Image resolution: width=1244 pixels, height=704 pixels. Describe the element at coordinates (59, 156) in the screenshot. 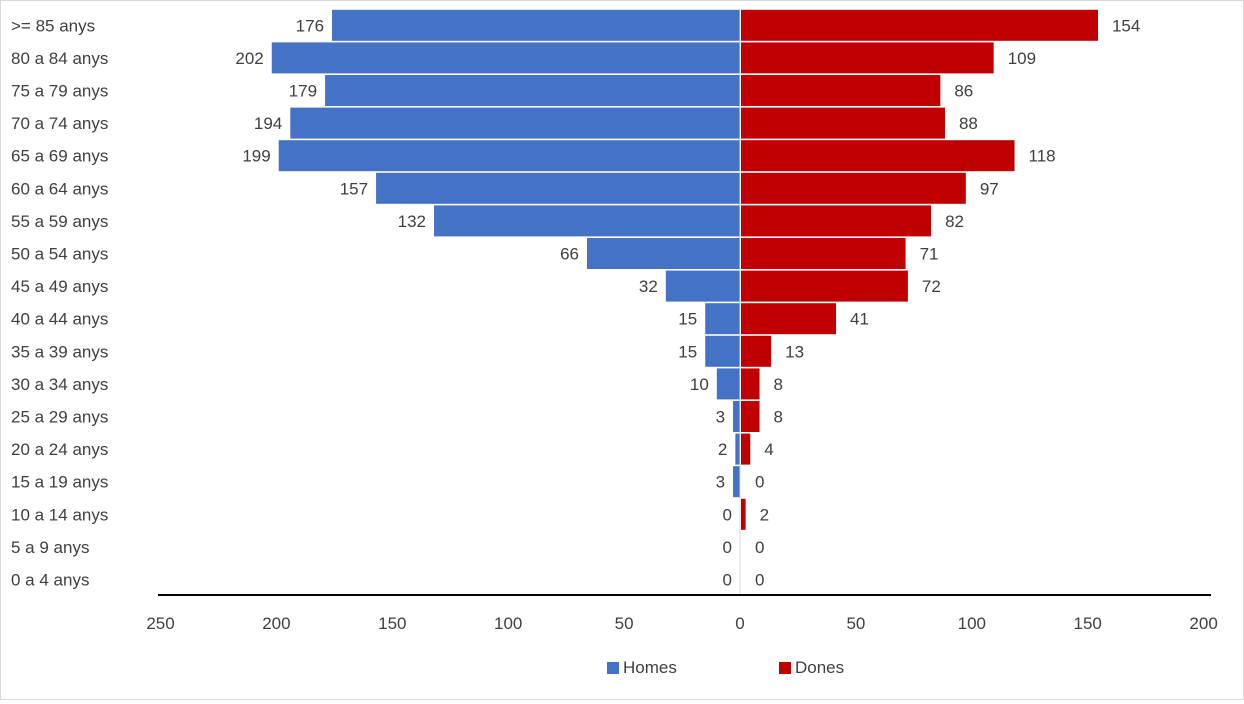

I see `category-label: 65 a 69 anys` at that location.